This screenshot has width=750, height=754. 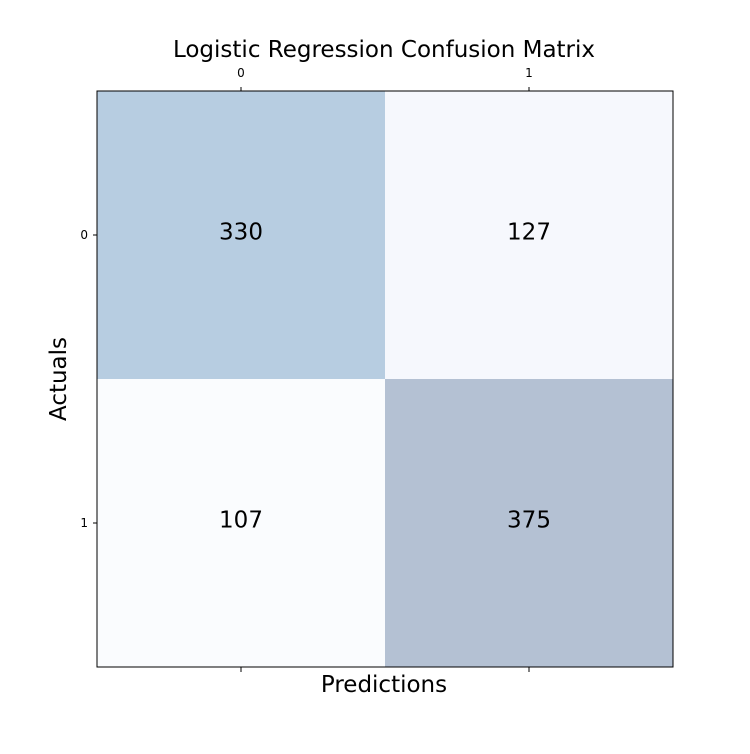 I want to click on matrix-cell-r0-c0, so click(x=241, y=235).